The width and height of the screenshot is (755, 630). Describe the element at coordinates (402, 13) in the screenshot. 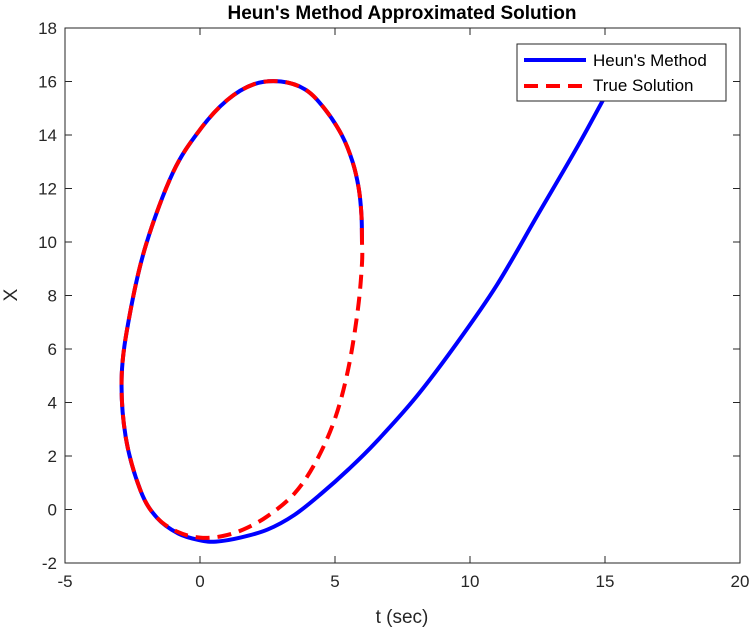

I see `chart-title: Heun's Method Approximated Solution` at that location.